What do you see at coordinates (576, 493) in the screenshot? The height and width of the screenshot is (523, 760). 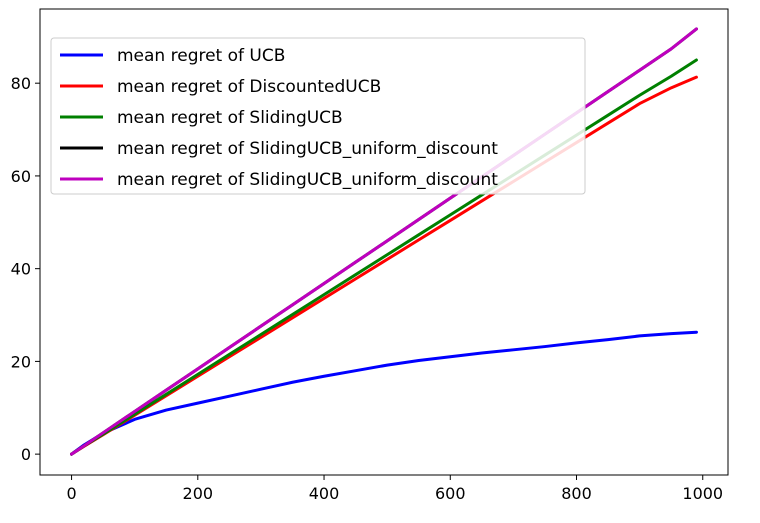 I see `x-tick-label: 800` at bounding box center [576, 493].